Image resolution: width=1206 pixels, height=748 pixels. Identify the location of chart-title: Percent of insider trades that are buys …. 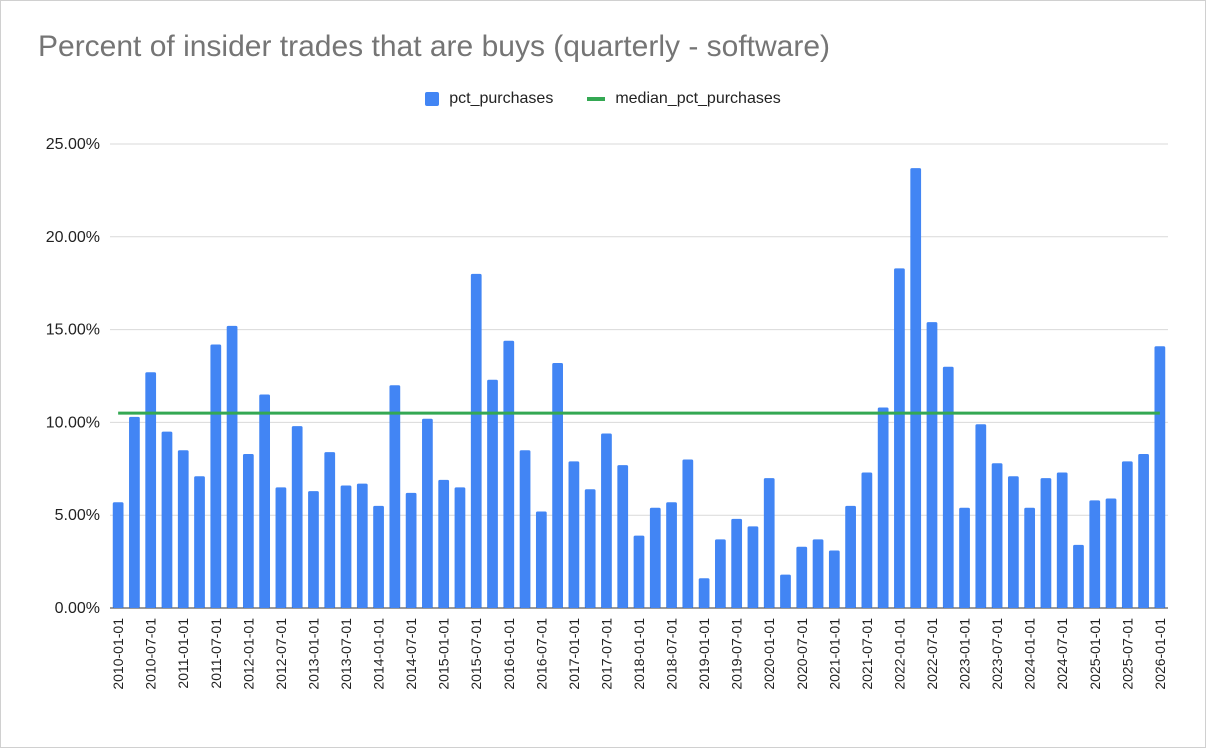
(434, 46).